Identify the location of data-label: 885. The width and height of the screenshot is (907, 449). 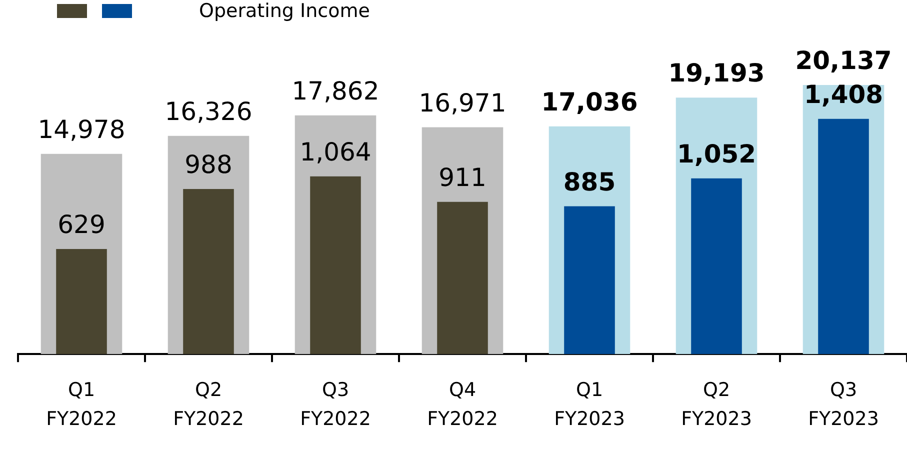
(589, 181).